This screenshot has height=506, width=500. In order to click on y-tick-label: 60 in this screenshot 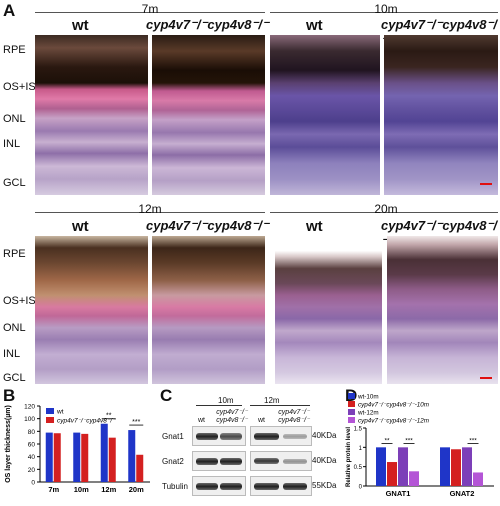, I will do `click(32, 445)`.